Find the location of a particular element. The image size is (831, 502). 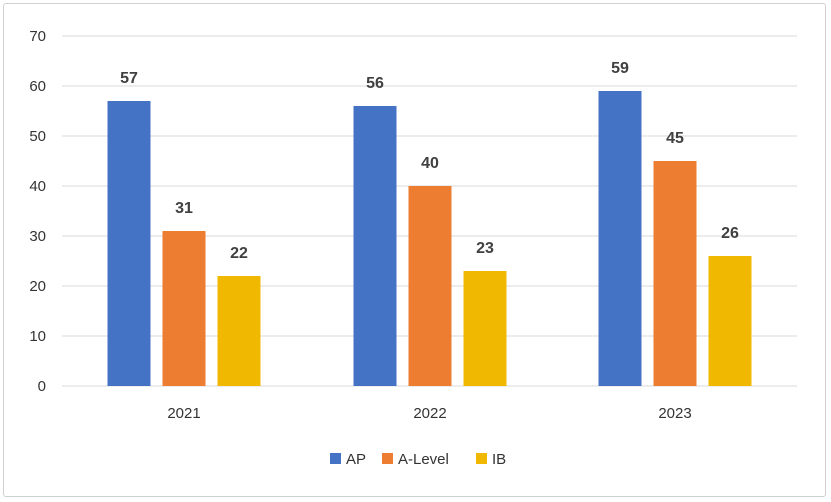

y-tick-label: 0 is located at coordinates (42, 386).